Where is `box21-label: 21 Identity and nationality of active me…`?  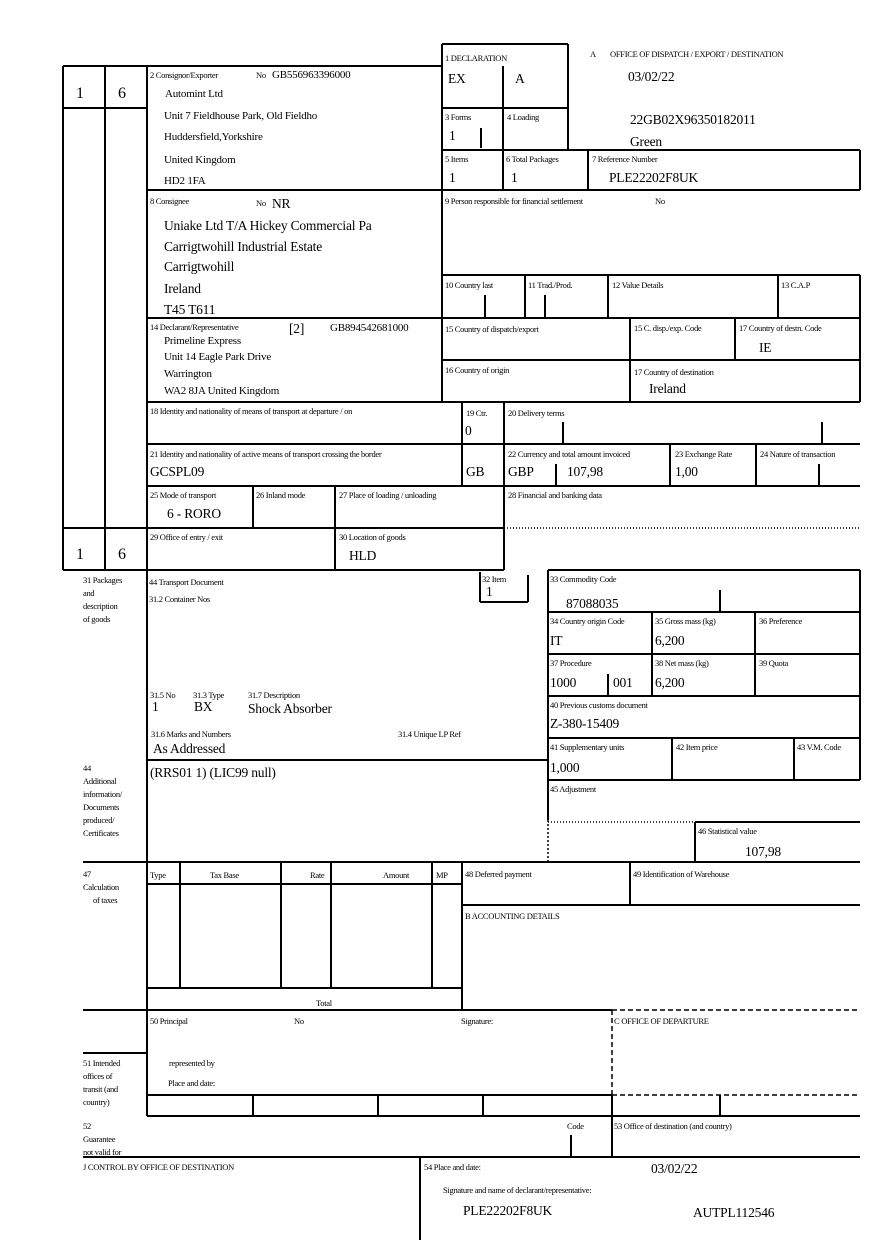
box21-label: 21 Identity and nationality of active me… is located at coordinates (266, 454).